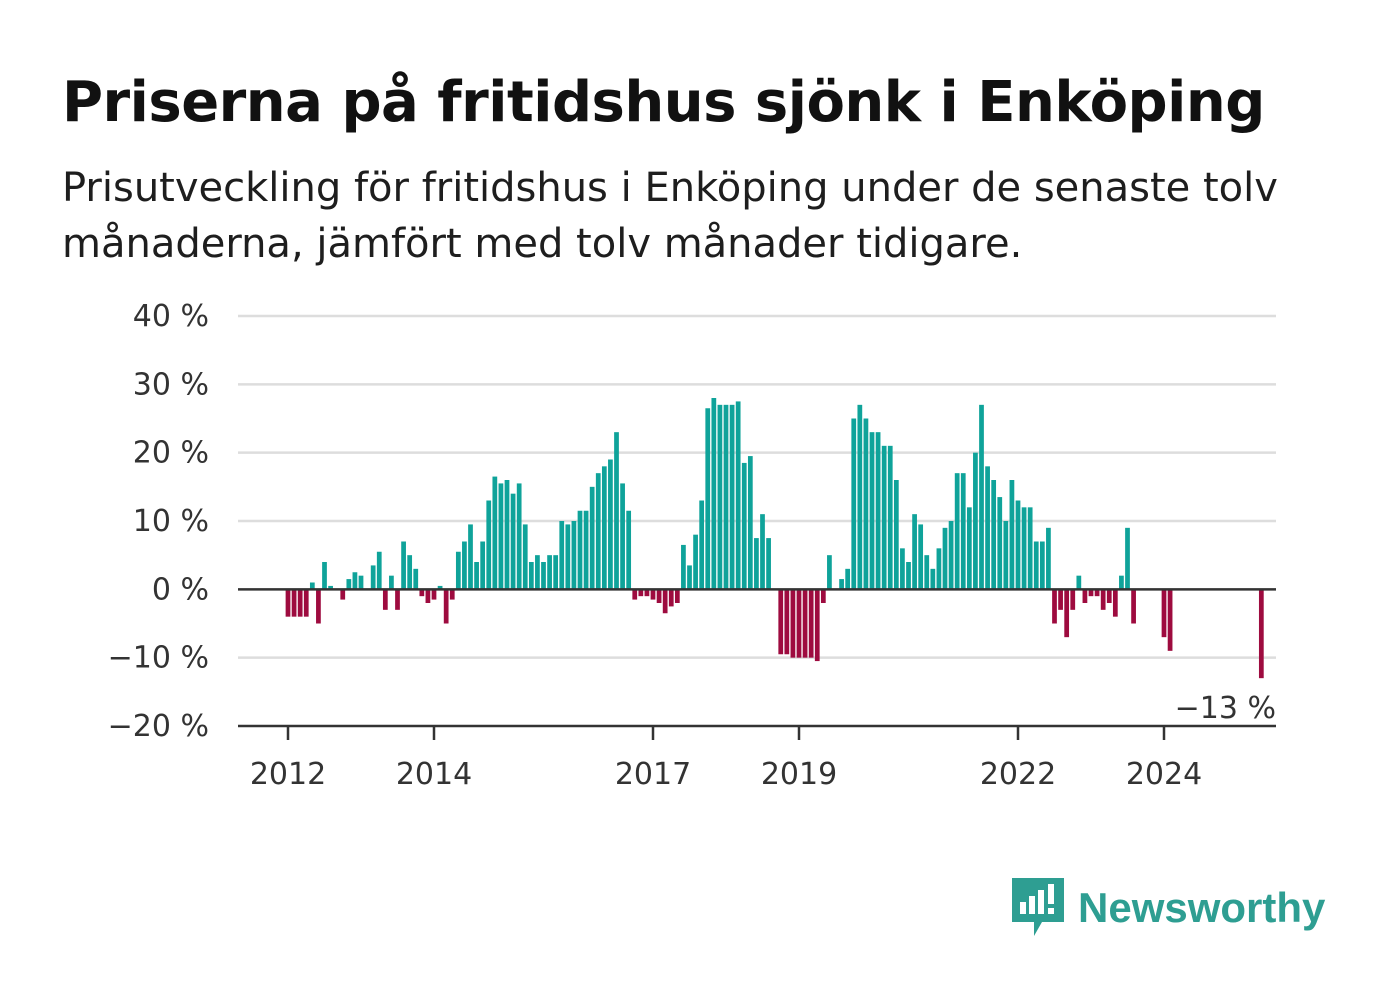 The width and height of the screenshot is (1382, 999). What do you see at coordinates (1018, 774) in the screenshot?
I see `x-tick-label: 2022` at bounding box center [1018, 774].